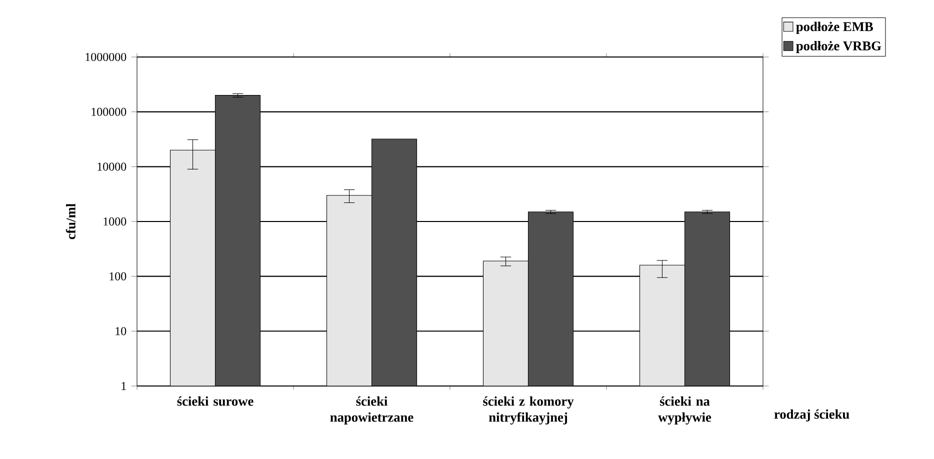 This screenshot has width=934, height=459. What do you see at coordinates (106, 57) in the screenshot?
I see `y-tick-label: 1000000` at bounding box center [106, 57].